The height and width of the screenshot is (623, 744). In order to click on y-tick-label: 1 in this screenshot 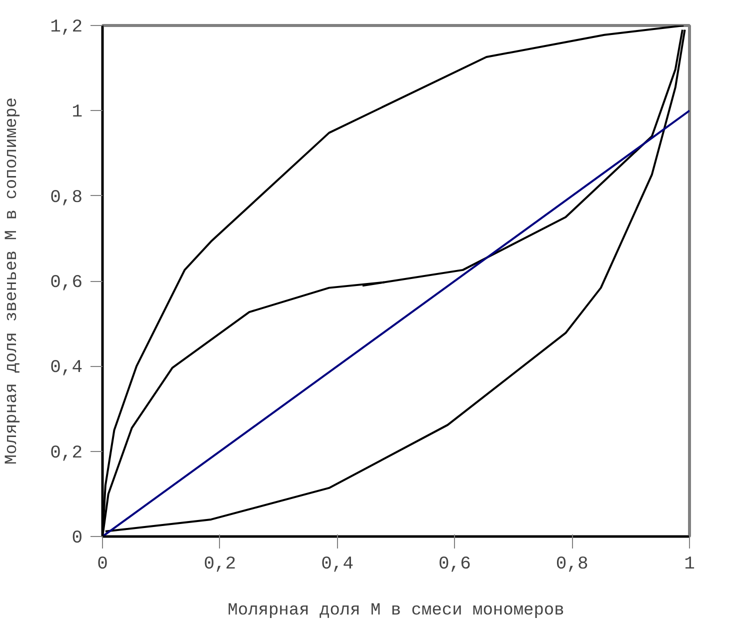, I will do `click(77, 112)`.